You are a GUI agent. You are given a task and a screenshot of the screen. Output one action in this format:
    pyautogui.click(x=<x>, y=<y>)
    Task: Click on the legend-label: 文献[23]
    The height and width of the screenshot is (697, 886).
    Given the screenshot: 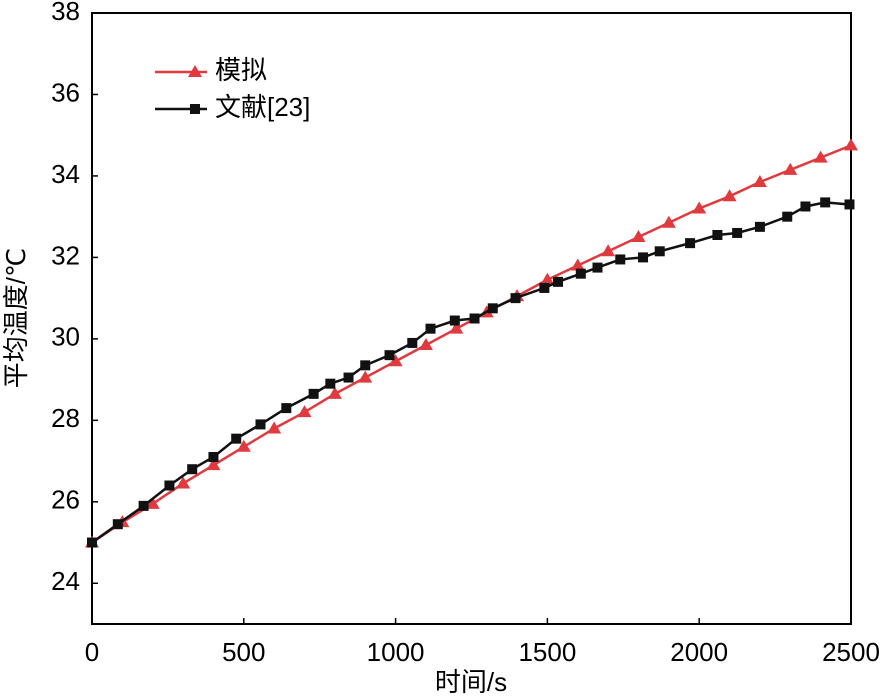 What is the action you would take?
    pyautogui.click(x=262, y=107)
    